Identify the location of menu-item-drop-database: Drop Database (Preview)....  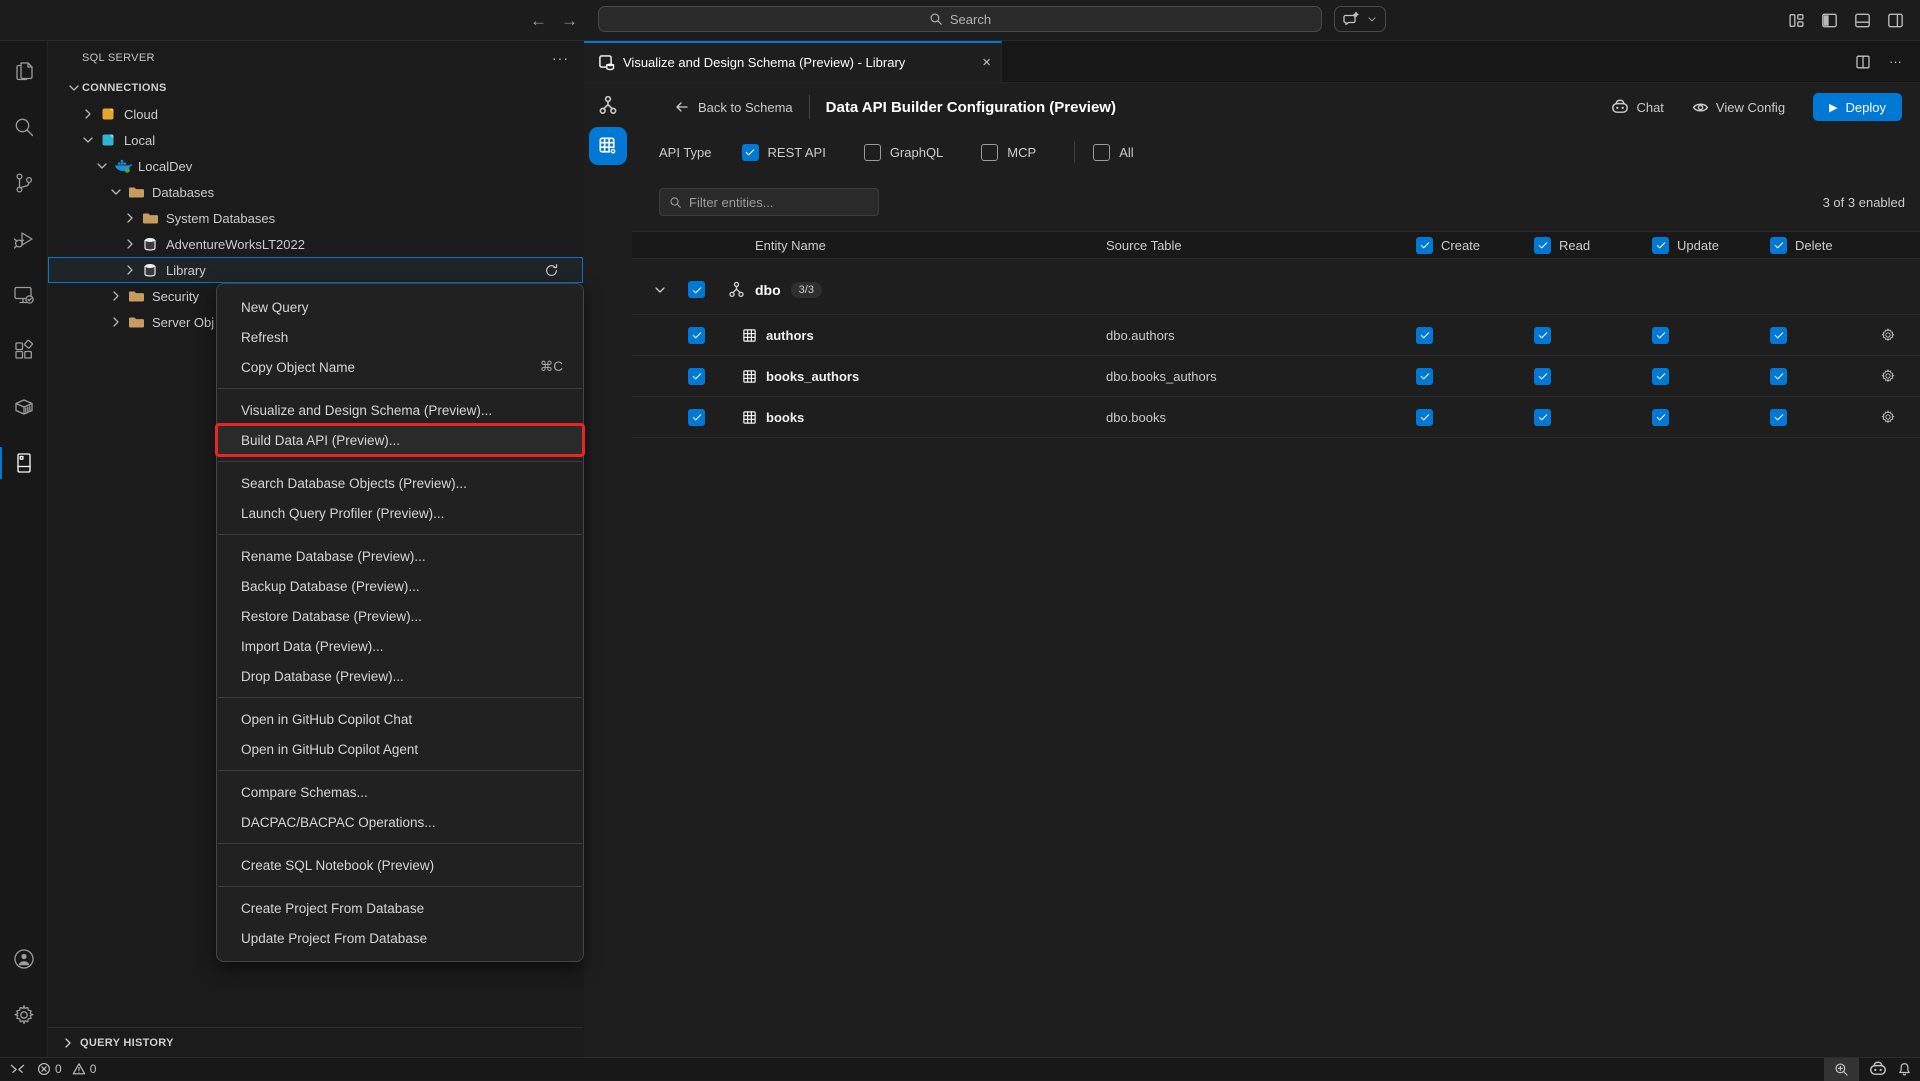
(400, 676).